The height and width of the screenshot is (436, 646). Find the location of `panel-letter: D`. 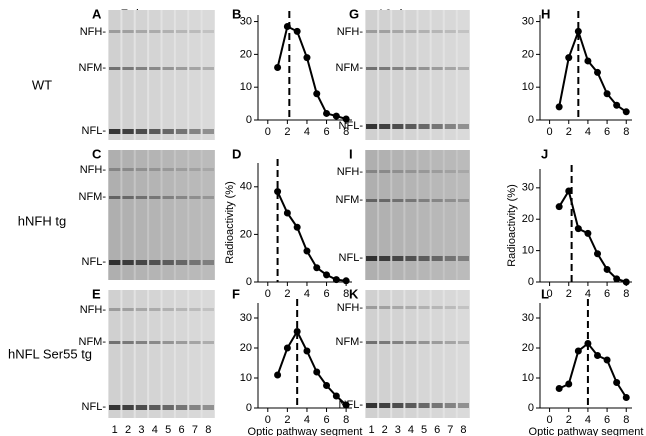

panel-letter: D is located at coordinates (236, 153).